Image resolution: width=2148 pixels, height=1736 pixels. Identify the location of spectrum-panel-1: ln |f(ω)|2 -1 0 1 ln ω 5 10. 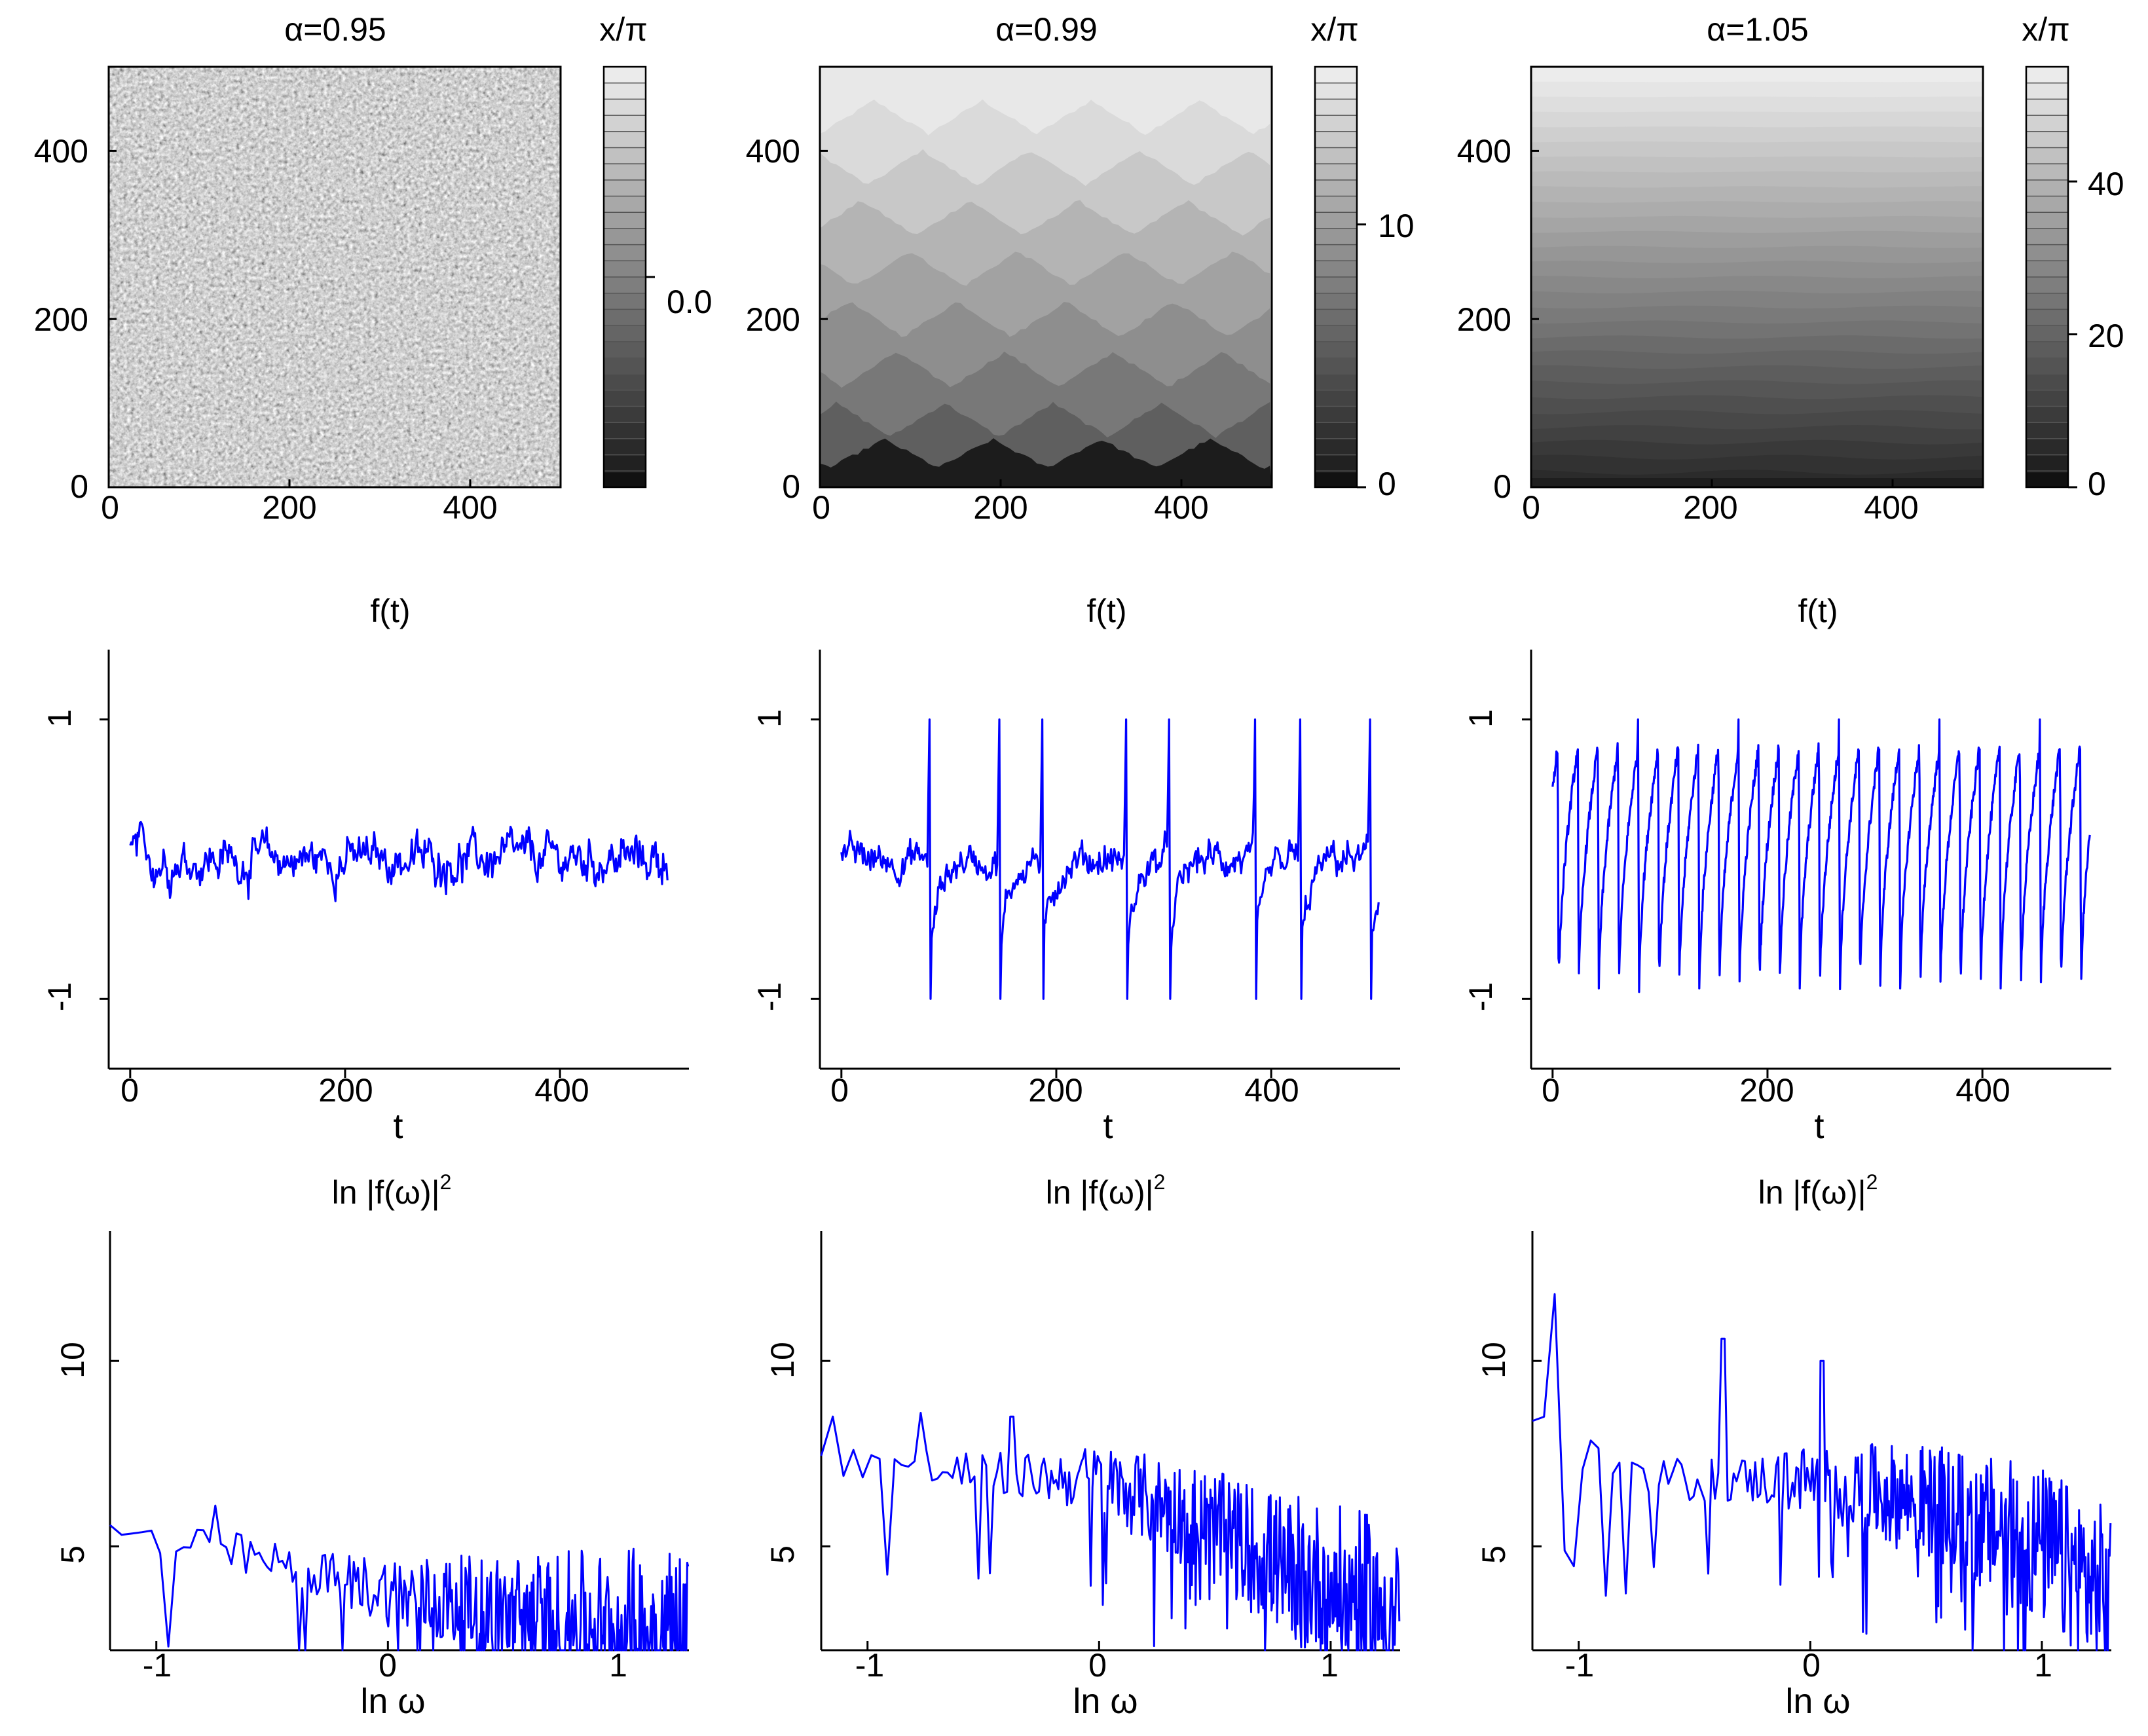
(372, 1445).